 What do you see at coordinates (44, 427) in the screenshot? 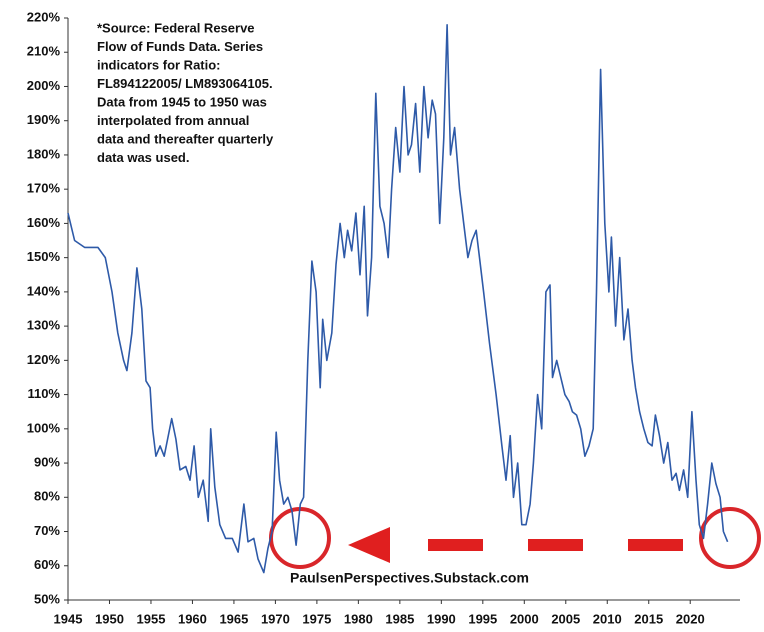
I see `y-tick-label: 100%` at bounding box center [44, 427].